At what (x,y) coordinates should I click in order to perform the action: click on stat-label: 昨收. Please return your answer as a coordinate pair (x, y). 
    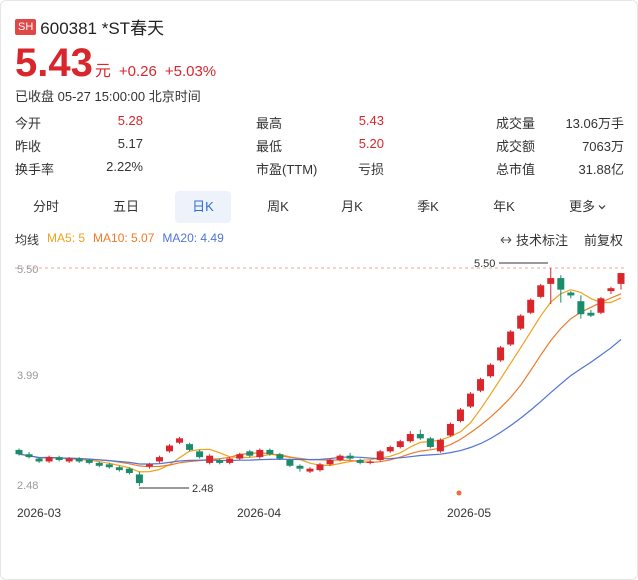
    Looking at the image, I should click on (28, 146).